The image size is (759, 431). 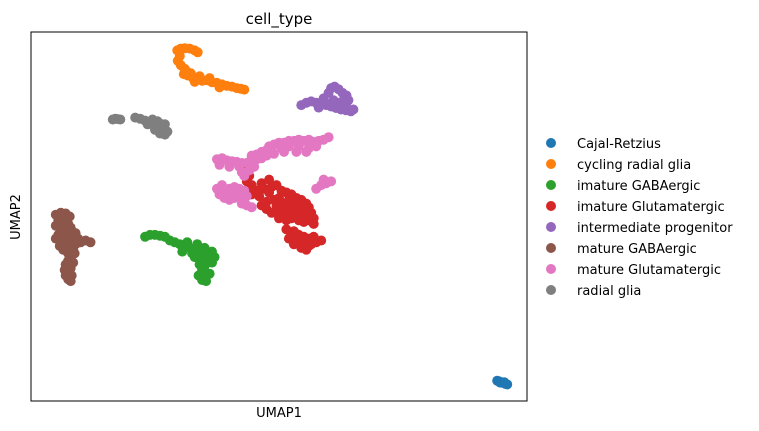 I want to click on chart-title: cell_type, so click(x=279, y=19).